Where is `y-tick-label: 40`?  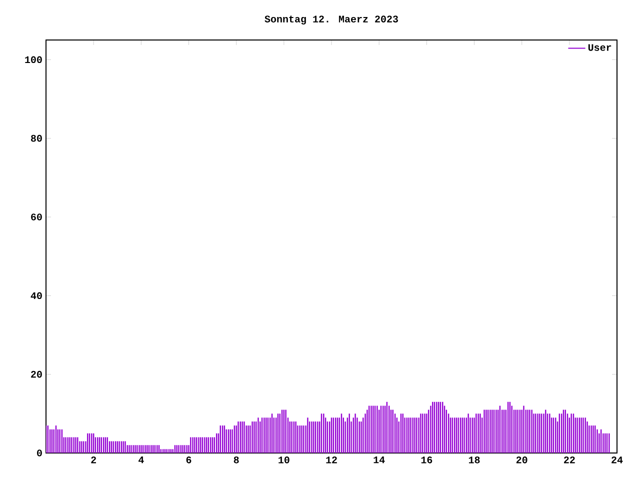
y-tick-label: 40 is located at coordinates (36, 296).